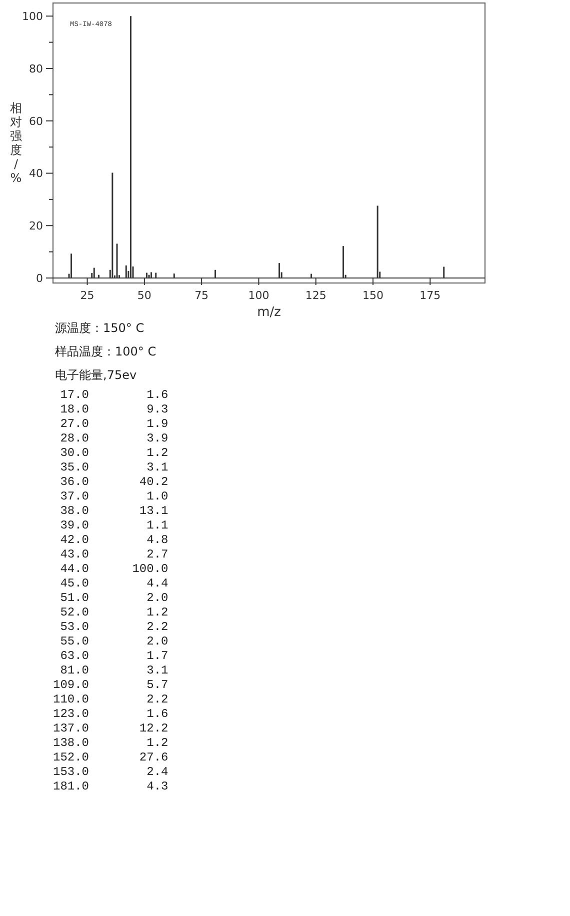 Image resolution: width=570 pixels, height=916 pixels. Describe the element at coordinates (36, 173) in the screenshot. I see `y-tick-label: 40` at that location.